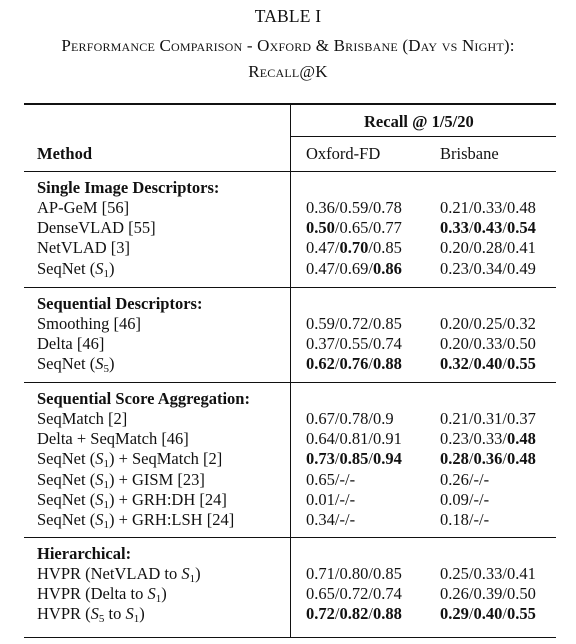  Describe the element at coordinates (82, 418) in the screenshot. I see `method-cell: SeqMatch [2]` at that location.